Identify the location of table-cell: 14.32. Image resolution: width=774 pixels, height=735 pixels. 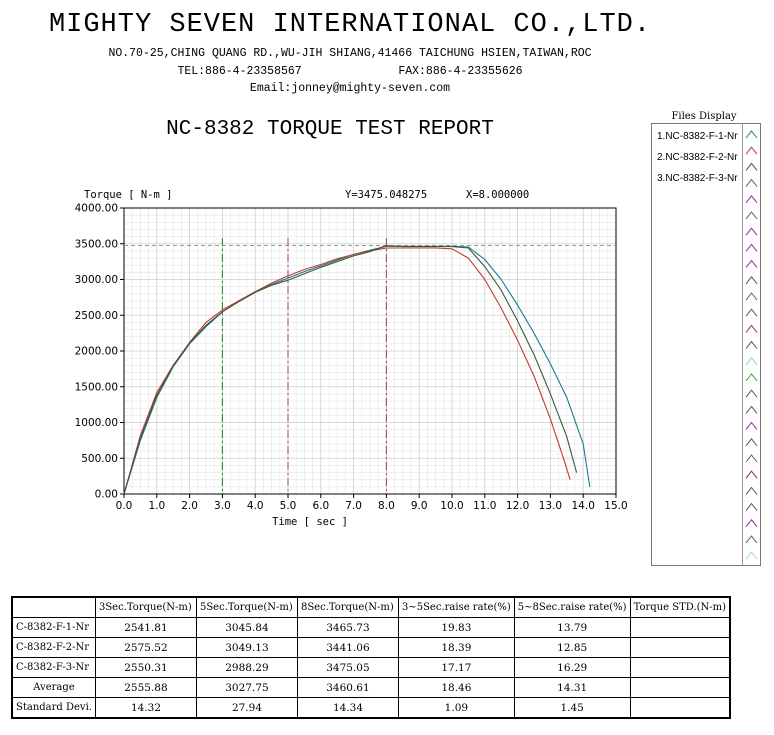
(145, 708).